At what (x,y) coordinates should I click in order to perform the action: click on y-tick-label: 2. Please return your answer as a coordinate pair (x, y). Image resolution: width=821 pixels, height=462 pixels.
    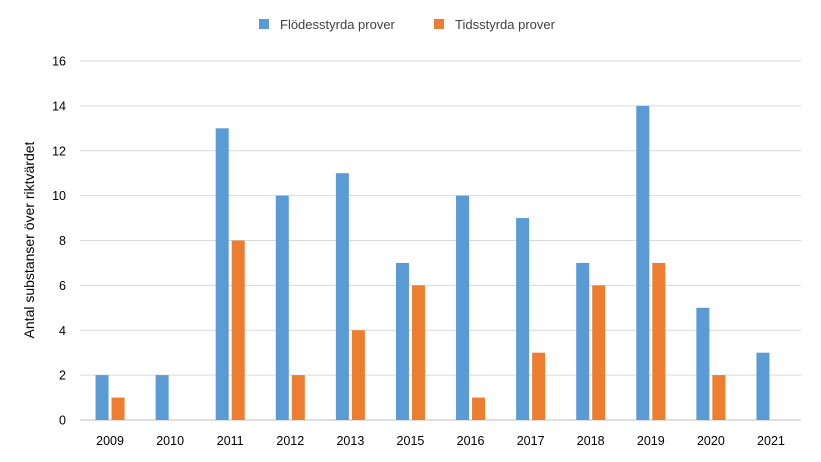
    Looking at the image, I should click on (62, 376).